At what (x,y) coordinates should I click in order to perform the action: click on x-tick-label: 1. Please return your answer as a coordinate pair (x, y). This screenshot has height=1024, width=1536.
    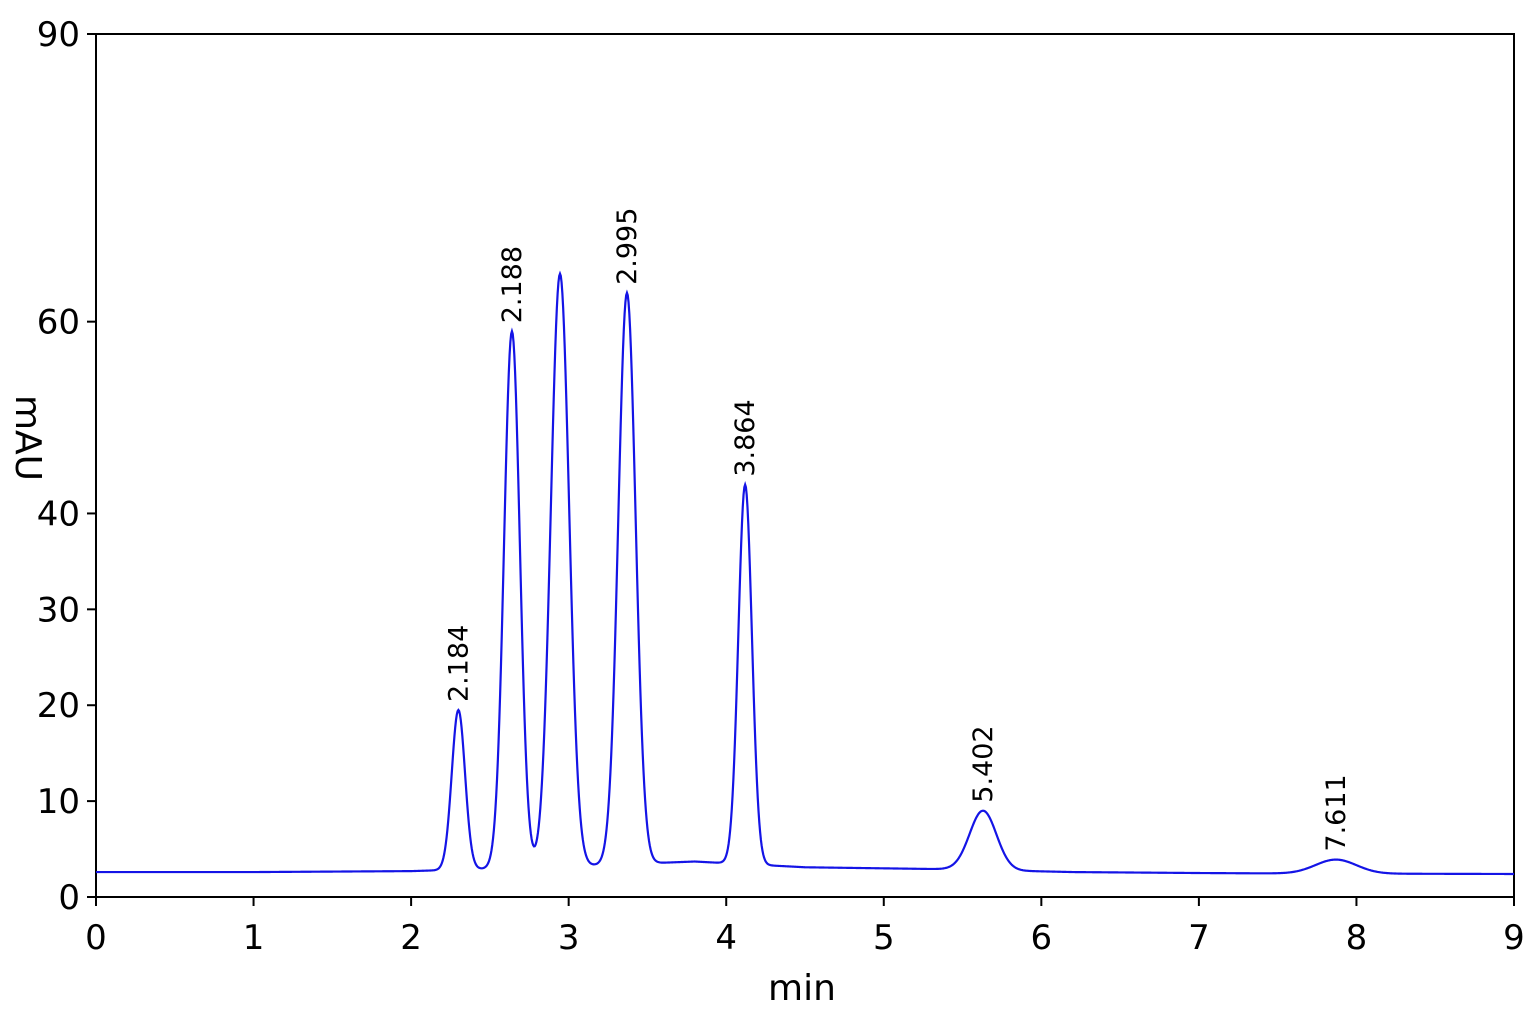
    Looking at the image, I should click on (254, 938).